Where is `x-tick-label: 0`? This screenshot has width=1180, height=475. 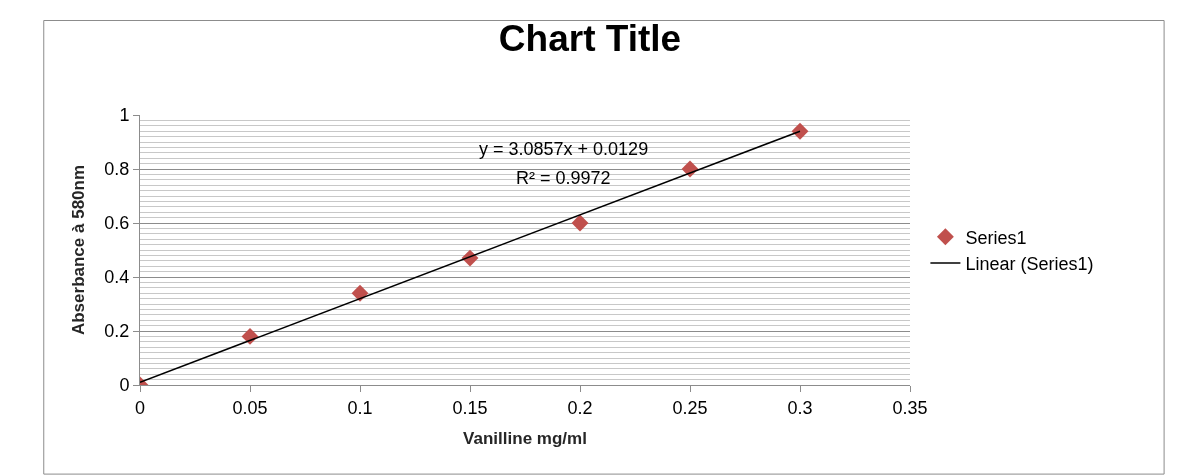
x-tick-label: 0 is located at coordinates (140, 407).